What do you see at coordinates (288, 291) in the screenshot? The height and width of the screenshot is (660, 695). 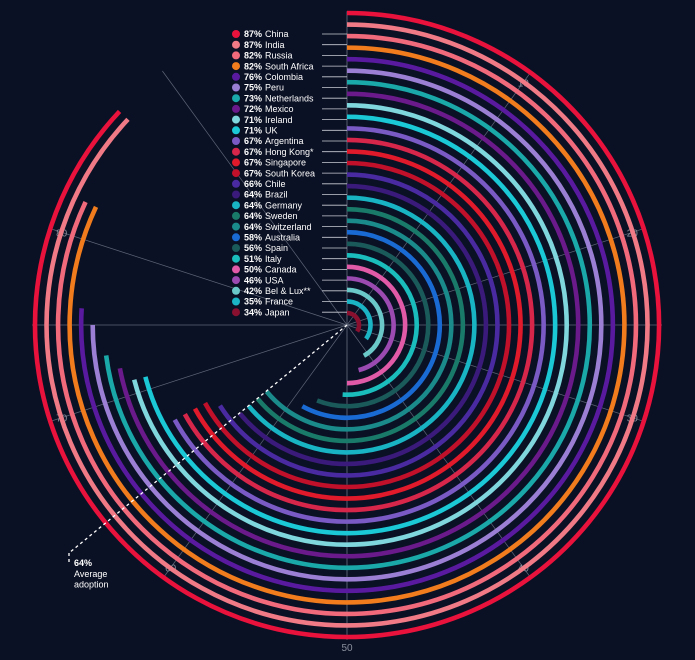 I see `legend-country: Bel & Lux**` at bounding box center [288, 291].